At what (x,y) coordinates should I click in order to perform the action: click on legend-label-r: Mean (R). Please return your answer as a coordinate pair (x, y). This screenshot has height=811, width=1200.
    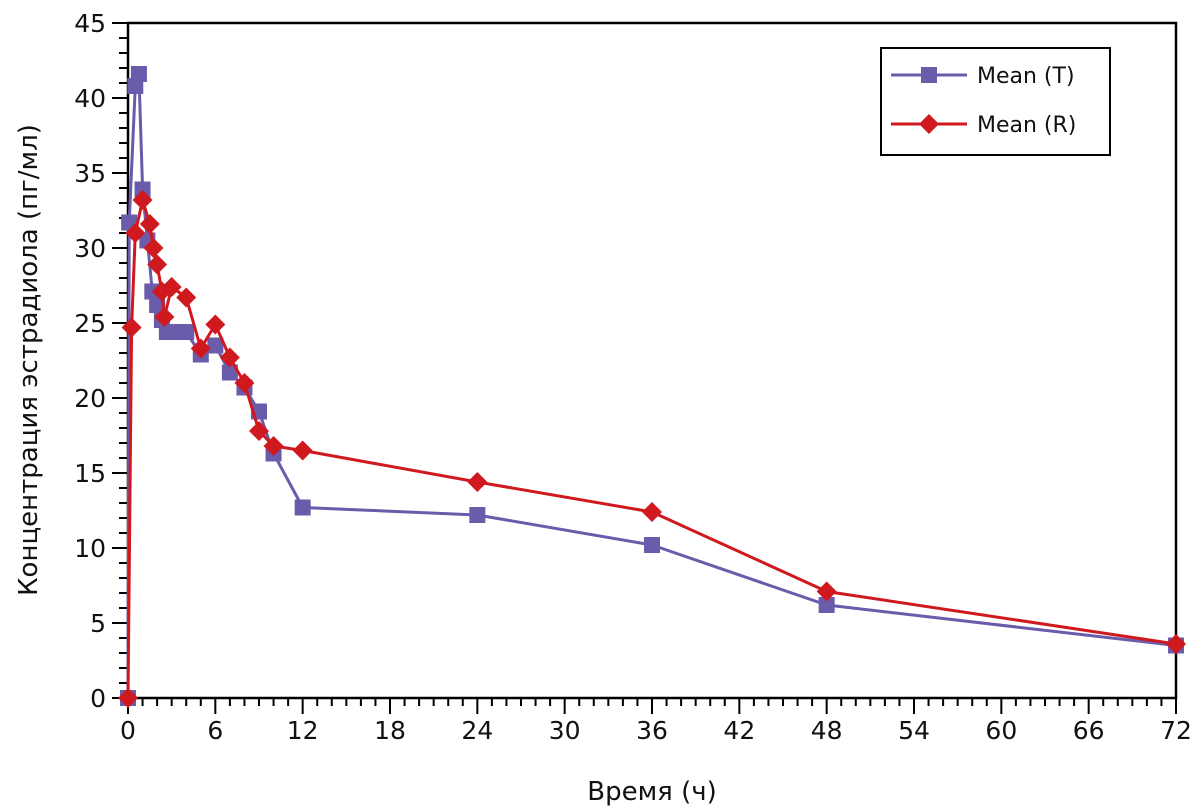
    Looking at the image, I should click on (1026, 125).